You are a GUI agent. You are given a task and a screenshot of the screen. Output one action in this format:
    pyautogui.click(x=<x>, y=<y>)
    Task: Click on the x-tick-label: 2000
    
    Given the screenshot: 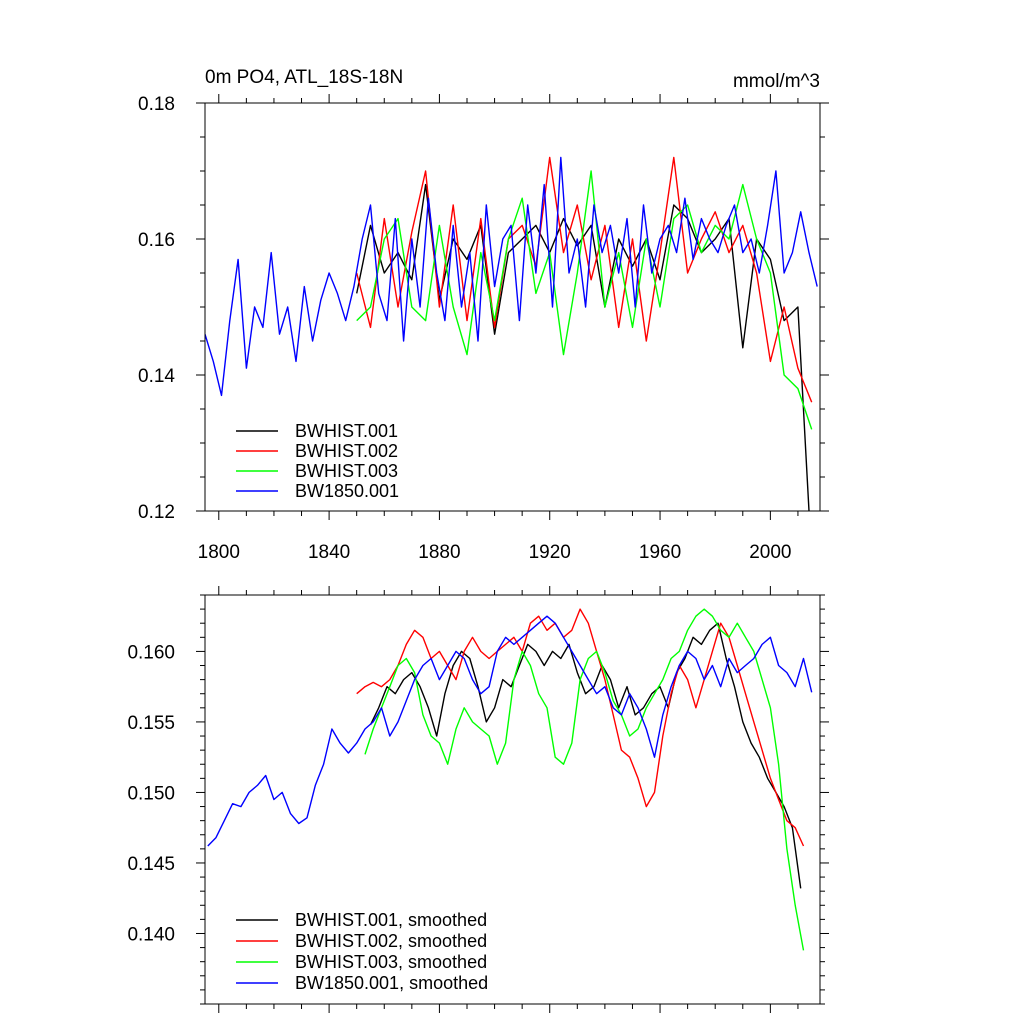 What is the action you would take?
    pyautogui.click(x=770, y=552)
    